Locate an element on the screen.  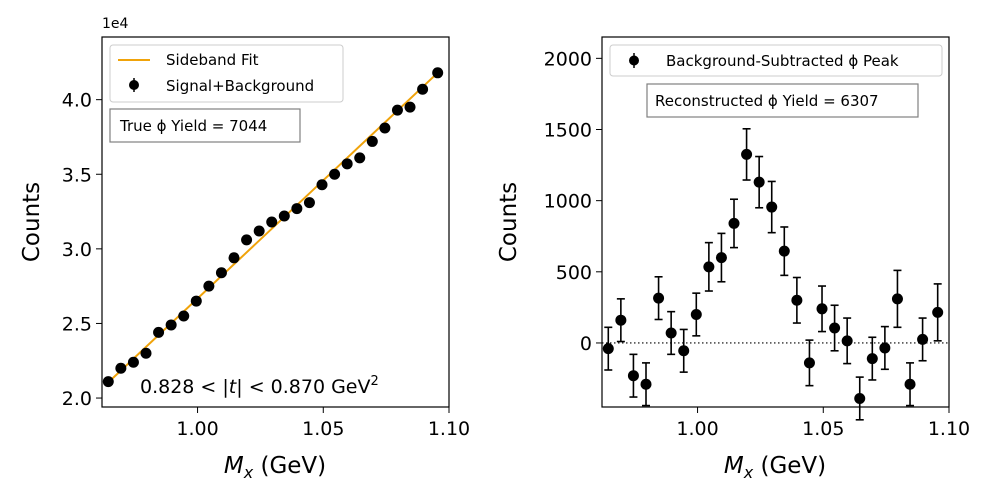
right-yield-text: Reconstructed ϕ Yield = 6307 is located at coordinates (767, 101).